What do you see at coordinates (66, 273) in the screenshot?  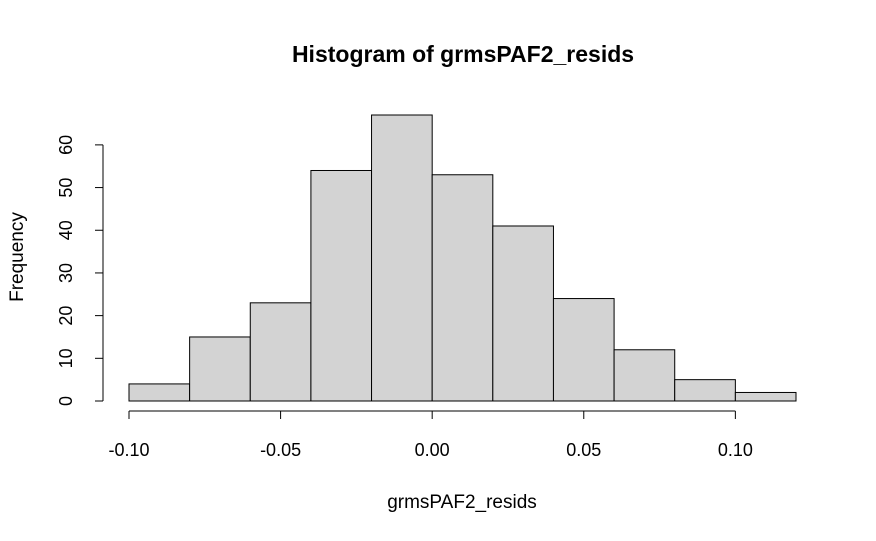 I see `y-tick-label: 30` at bounding box center [66, 273].